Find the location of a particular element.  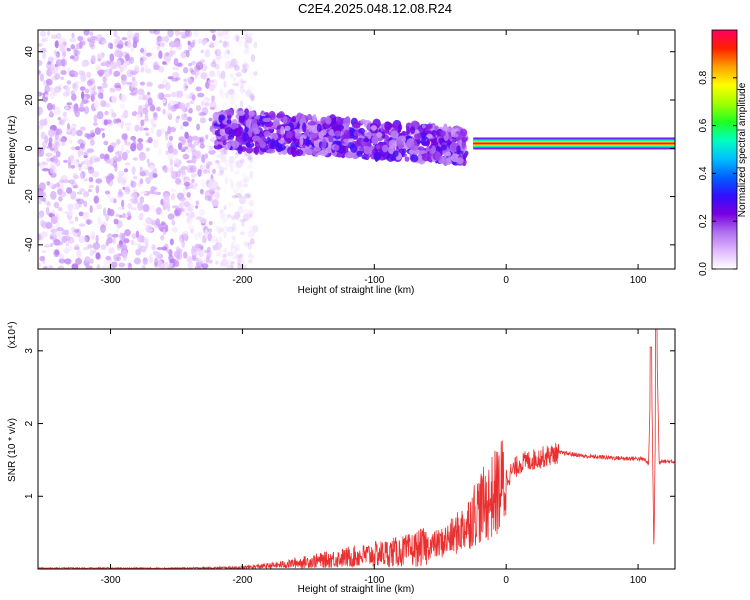

page-title: C2E4.2025.048.12.08.R24 is located at coordinates (375, 8).